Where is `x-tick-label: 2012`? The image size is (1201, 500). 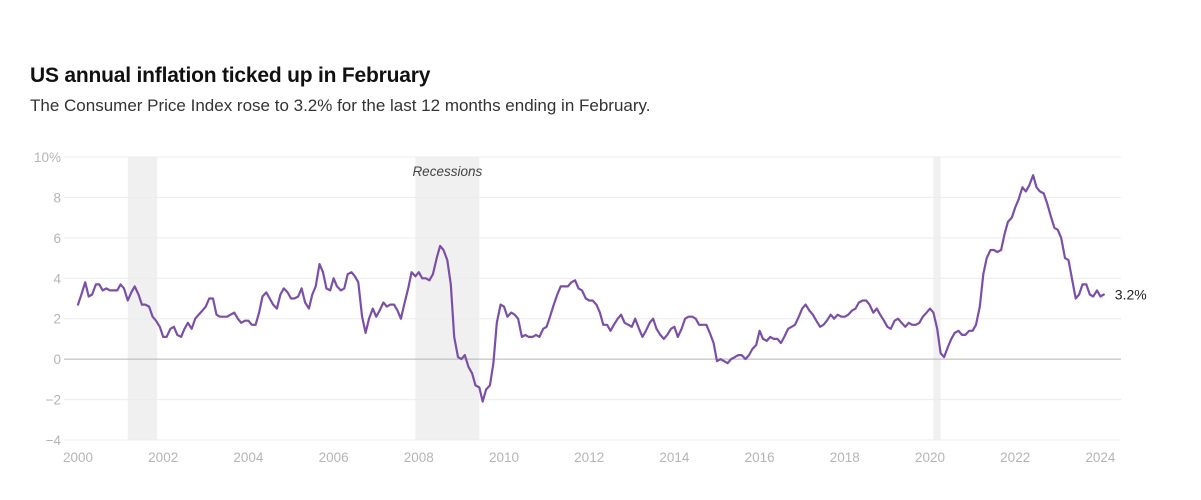
x-tick-label: 2012 is located at coordinates (589, 457).